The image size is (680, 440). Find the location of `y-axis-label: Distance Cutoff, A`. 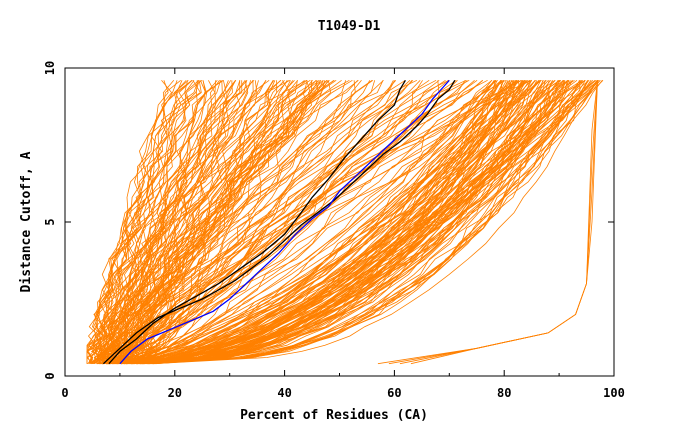

y-axis-label: Distance Cutoff, A is located at coordinates (26, 221).